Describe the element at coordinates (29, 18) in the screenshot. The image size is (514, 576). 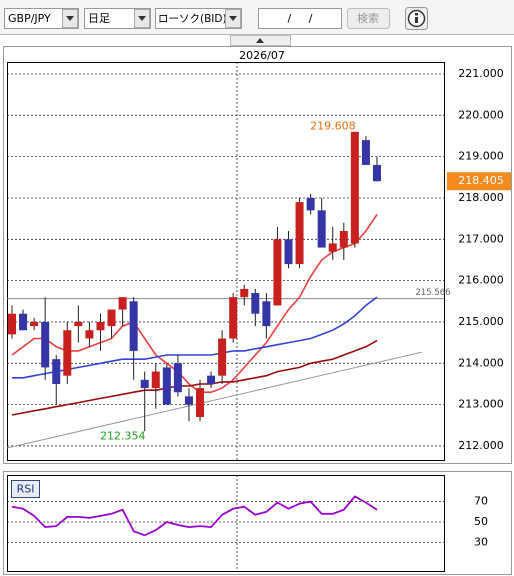
I see `symbol-text: GBP/JPY` at that location.